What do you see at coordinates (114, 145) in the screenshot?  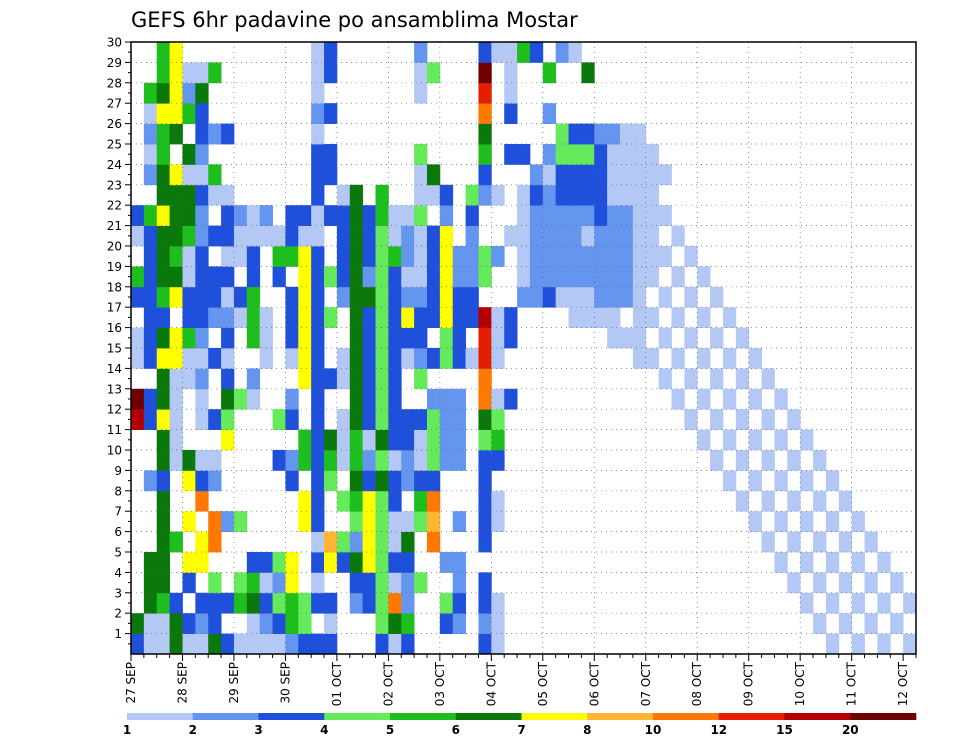 I see `y-tick-label: 25` at bounding box center [114, 145].